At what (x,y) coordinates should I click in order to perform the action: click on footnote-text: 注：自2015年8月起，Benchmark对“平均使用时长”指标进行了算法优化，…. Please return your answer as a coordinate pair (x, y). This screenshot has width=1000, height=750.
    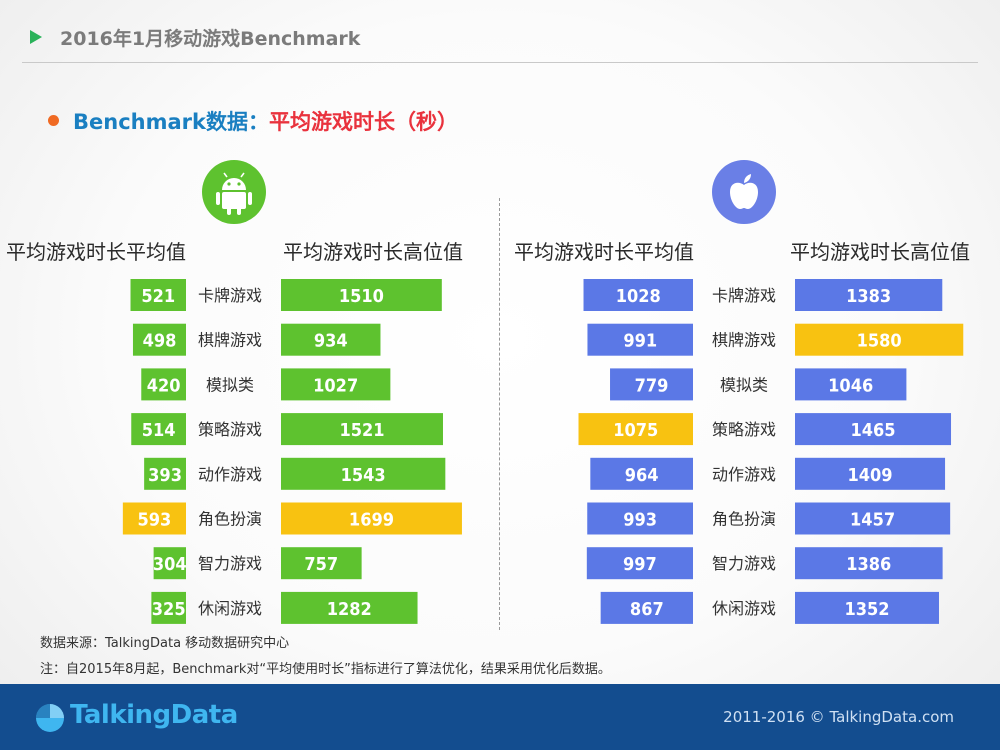
    Looking at the image, I should click on (325, 669).